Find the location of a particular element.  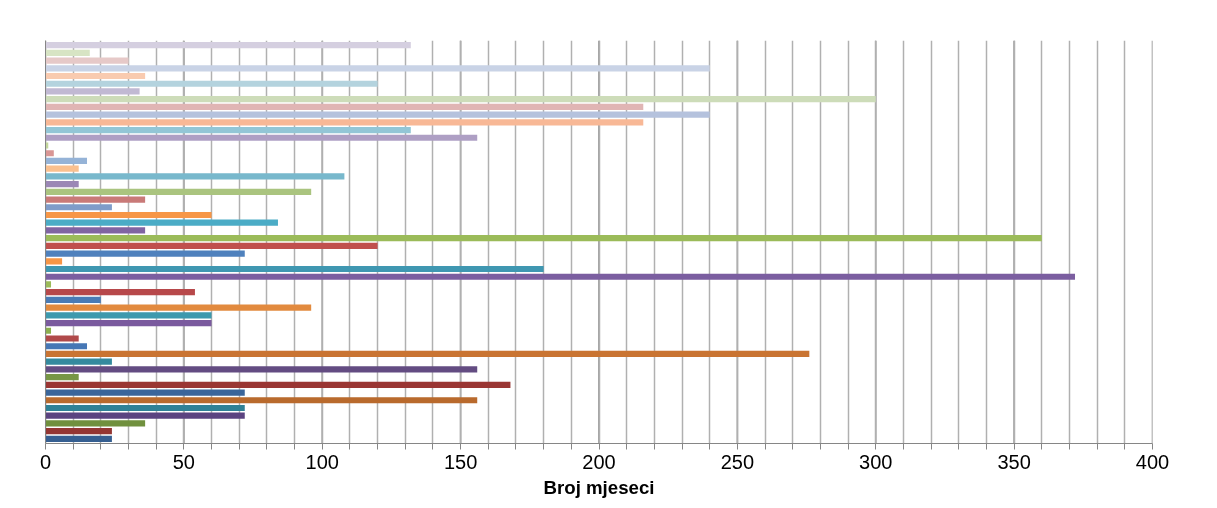

x-tick-label: 100 is located at coordinates (322, 461).